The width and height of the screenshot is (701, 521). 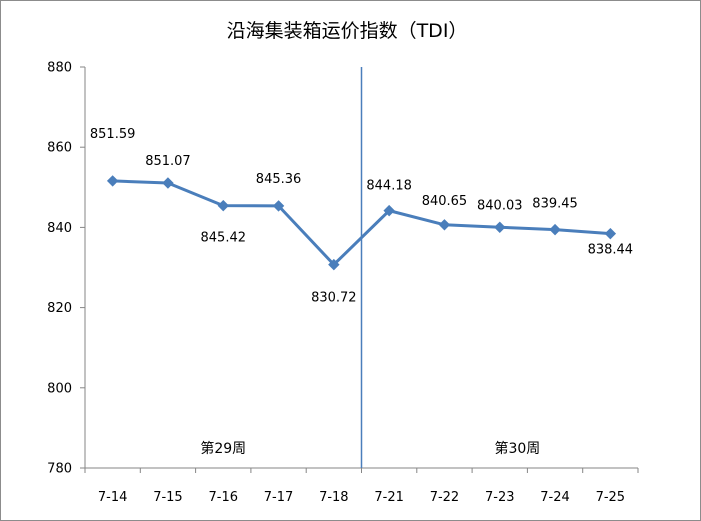 What do you see at coordinates (334, 298) in the screenshot?
I see `data-label: 830.72` at bounding box center [334, 298].